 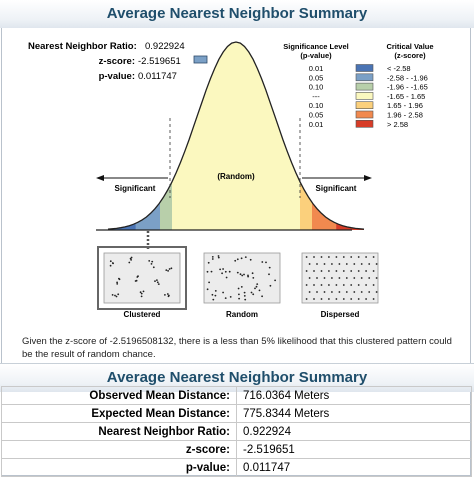 What do you see at coordinates (236, 449) in the screenshot?
I see `table-row: z-score: -2.519651` at bounding box center [236, 449].